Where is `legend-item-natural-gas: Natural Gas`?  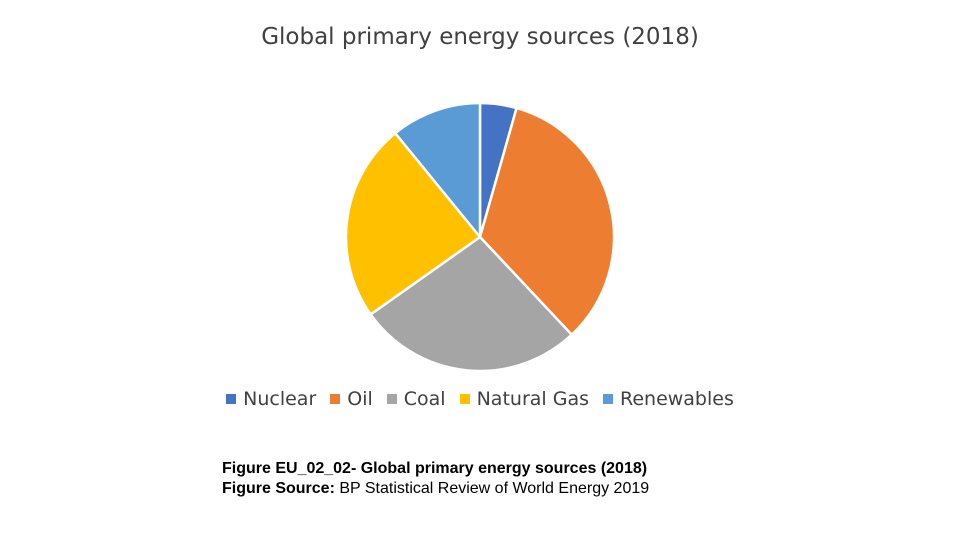
legend-item-natural-gas: Natural Gas is located at coordinates (524, 399).